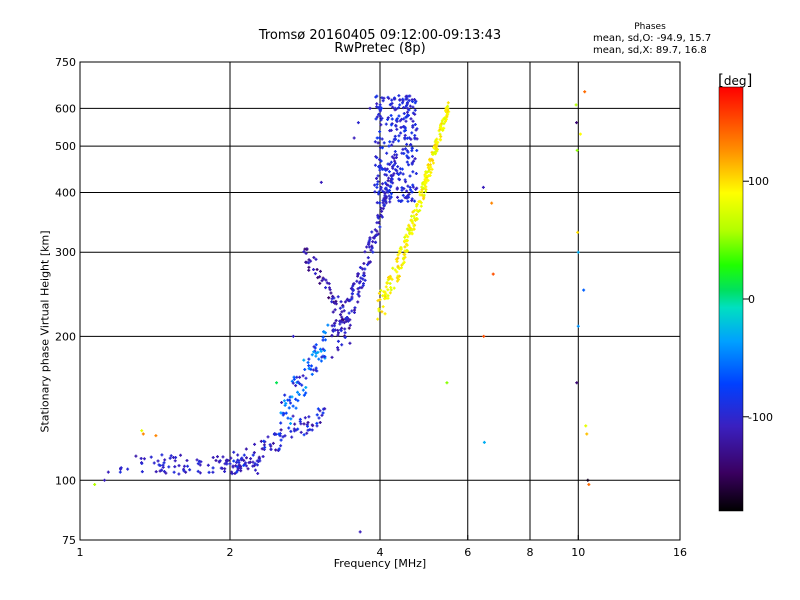 The height and width of the screenshot is (600, 800). I want to click on colorbar-ticks: 100 0 -100, so click(758, 299).